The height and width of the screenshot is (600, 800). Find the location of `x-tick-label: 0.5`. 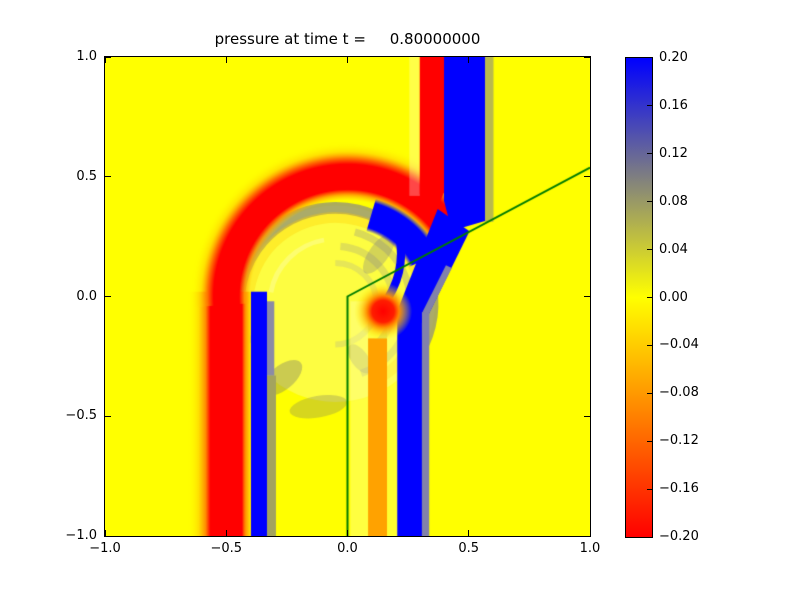

x-tick-label: 0.5 is located at coordinates (469, 548).